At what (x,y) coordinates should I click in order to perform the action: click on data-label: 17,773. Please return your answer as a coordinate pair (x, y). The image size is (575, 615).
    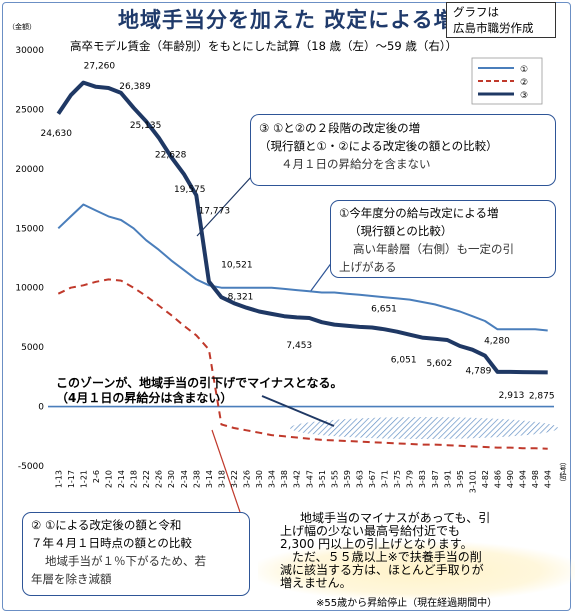
    Looking at the image, I should click on (215, 211).